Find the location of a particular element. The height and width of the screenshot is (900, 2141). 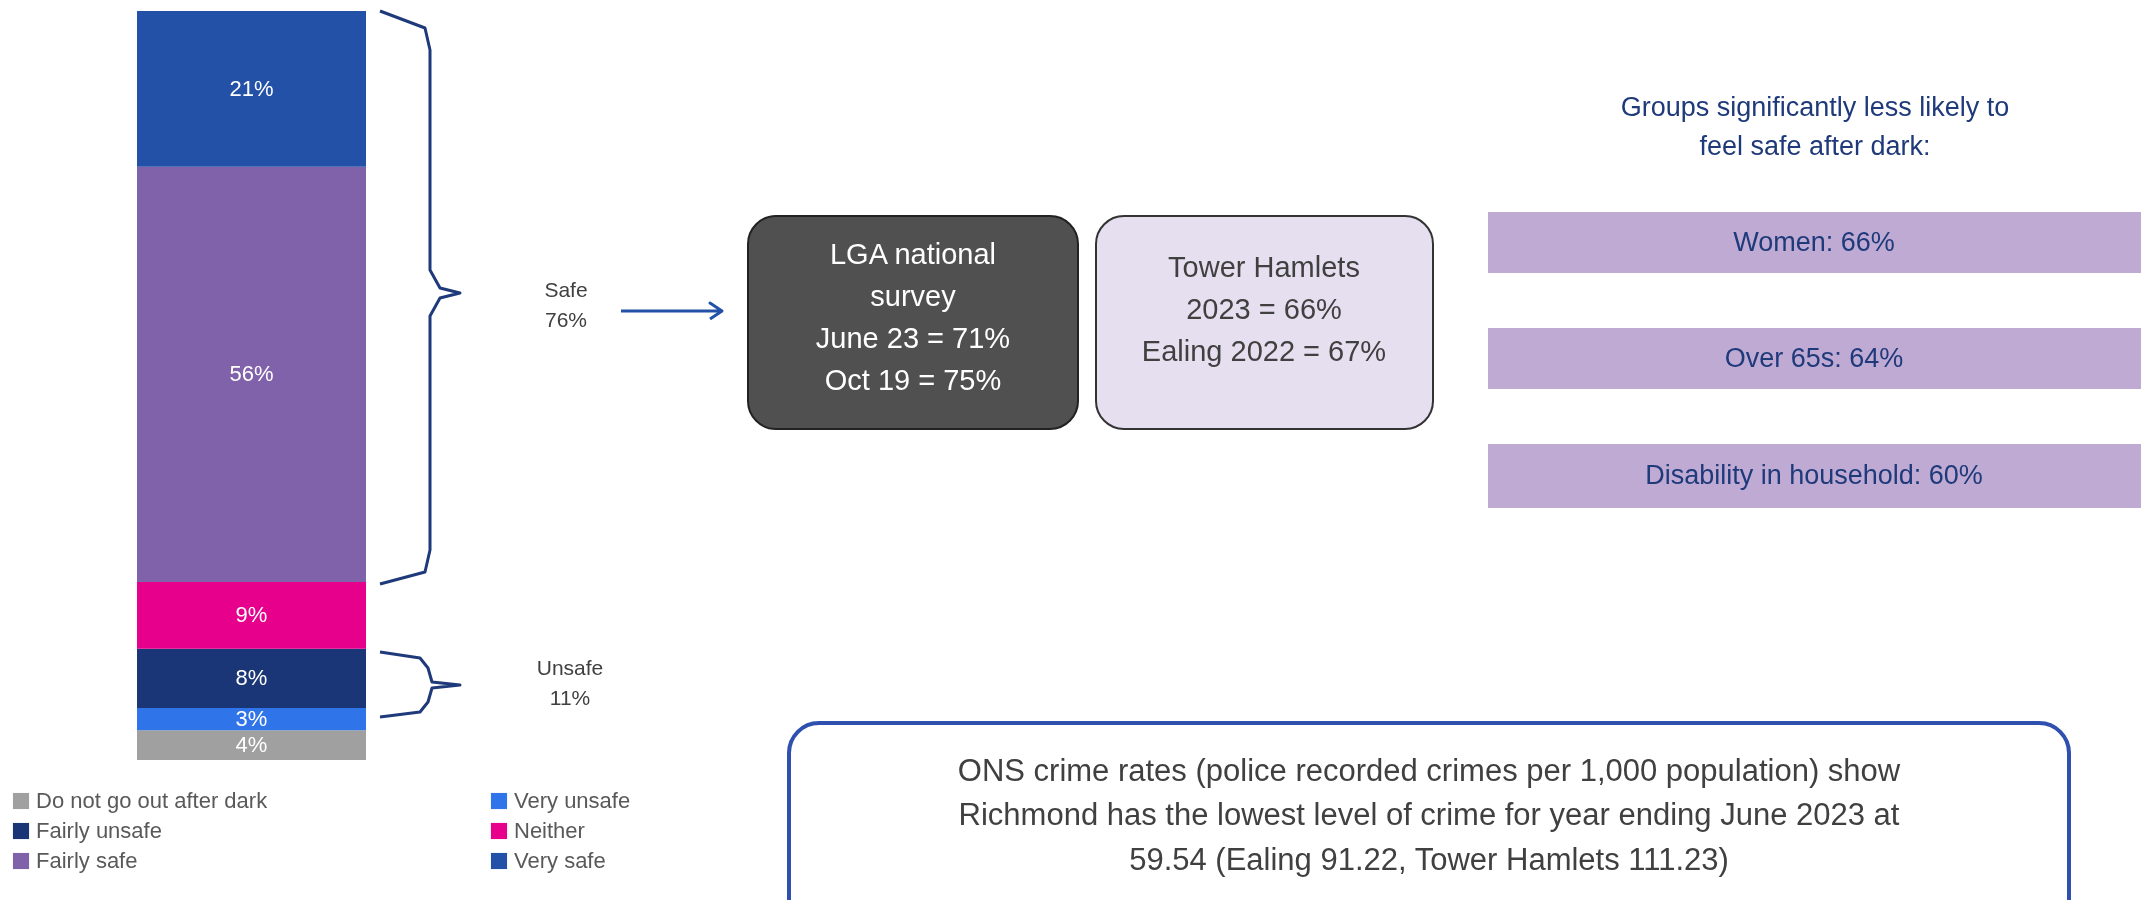

text: Women: 66% is located at coordinates (1814, 241).